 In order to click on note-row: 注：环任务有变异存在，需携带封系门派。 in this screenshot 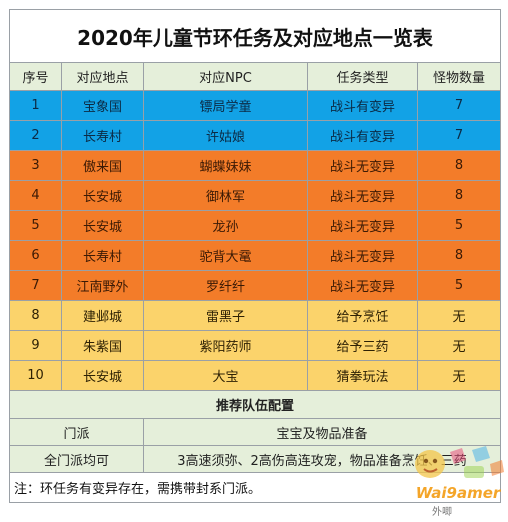, I will do `click(255, 487)`.